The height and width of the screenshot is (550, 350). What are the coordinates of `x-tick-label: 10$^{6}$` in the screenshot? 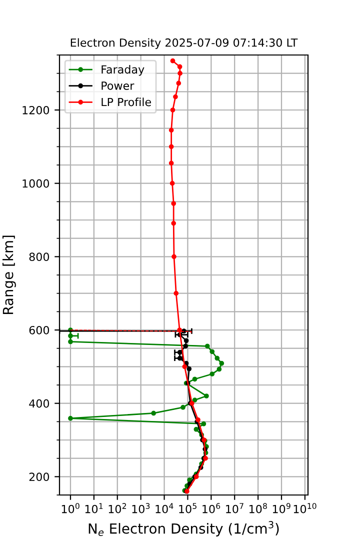 It's located at (211, 508).